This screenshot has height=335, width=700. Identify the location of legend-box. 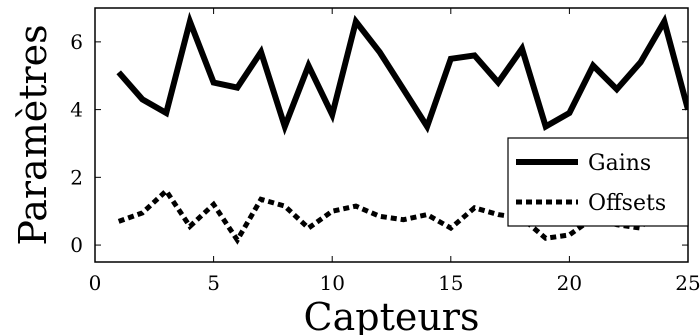
(598, 182).